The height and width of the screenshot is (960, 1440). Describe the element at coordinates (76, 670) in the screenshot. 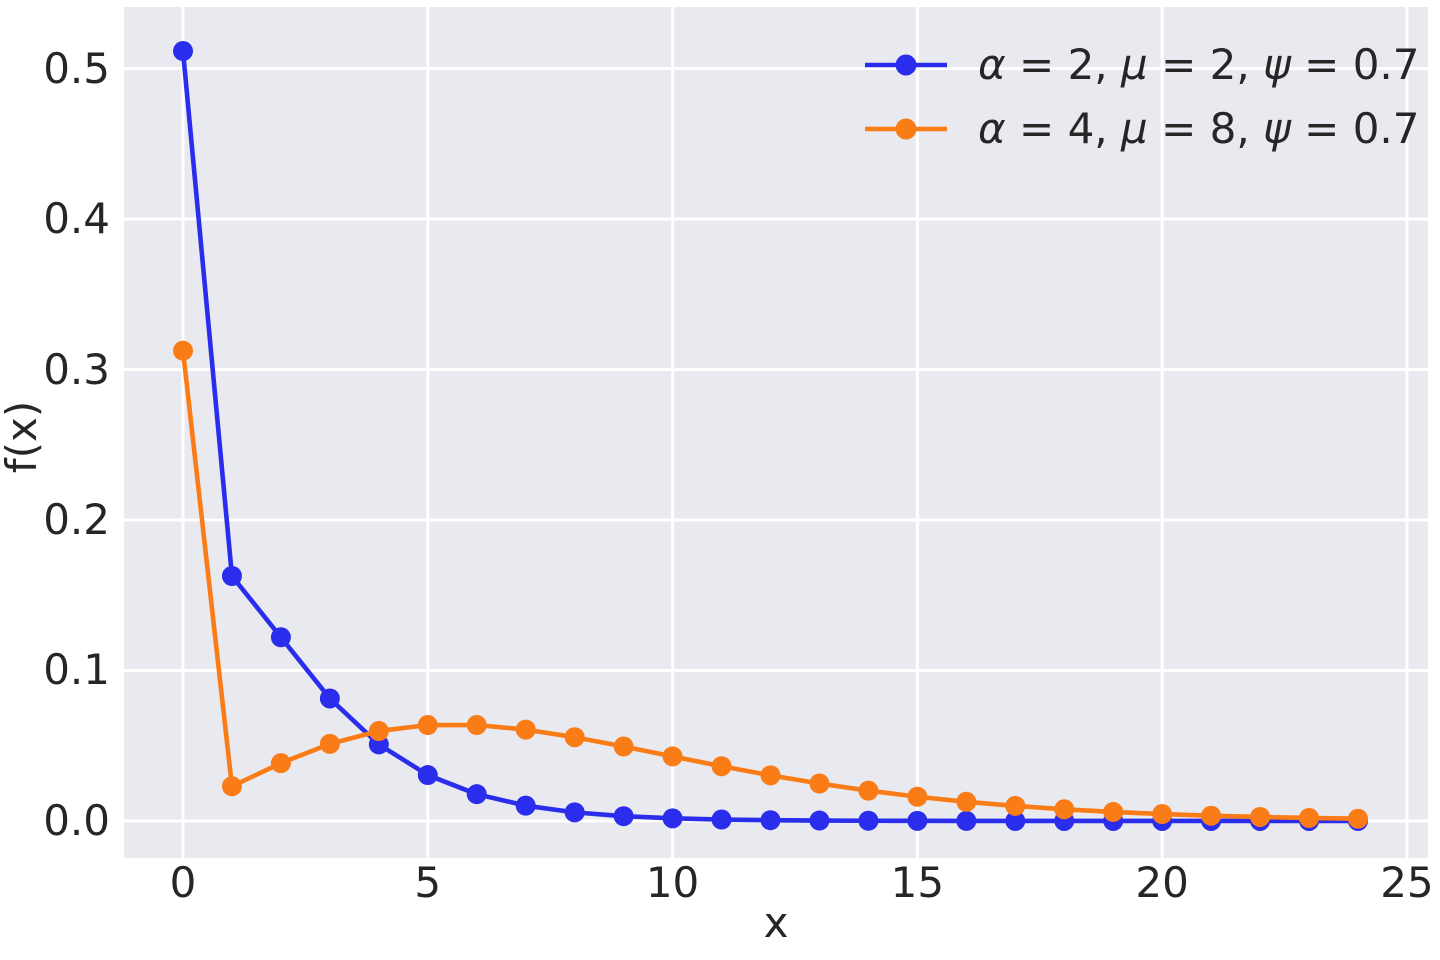

I see `y-tick-label: 0.1` at that location.